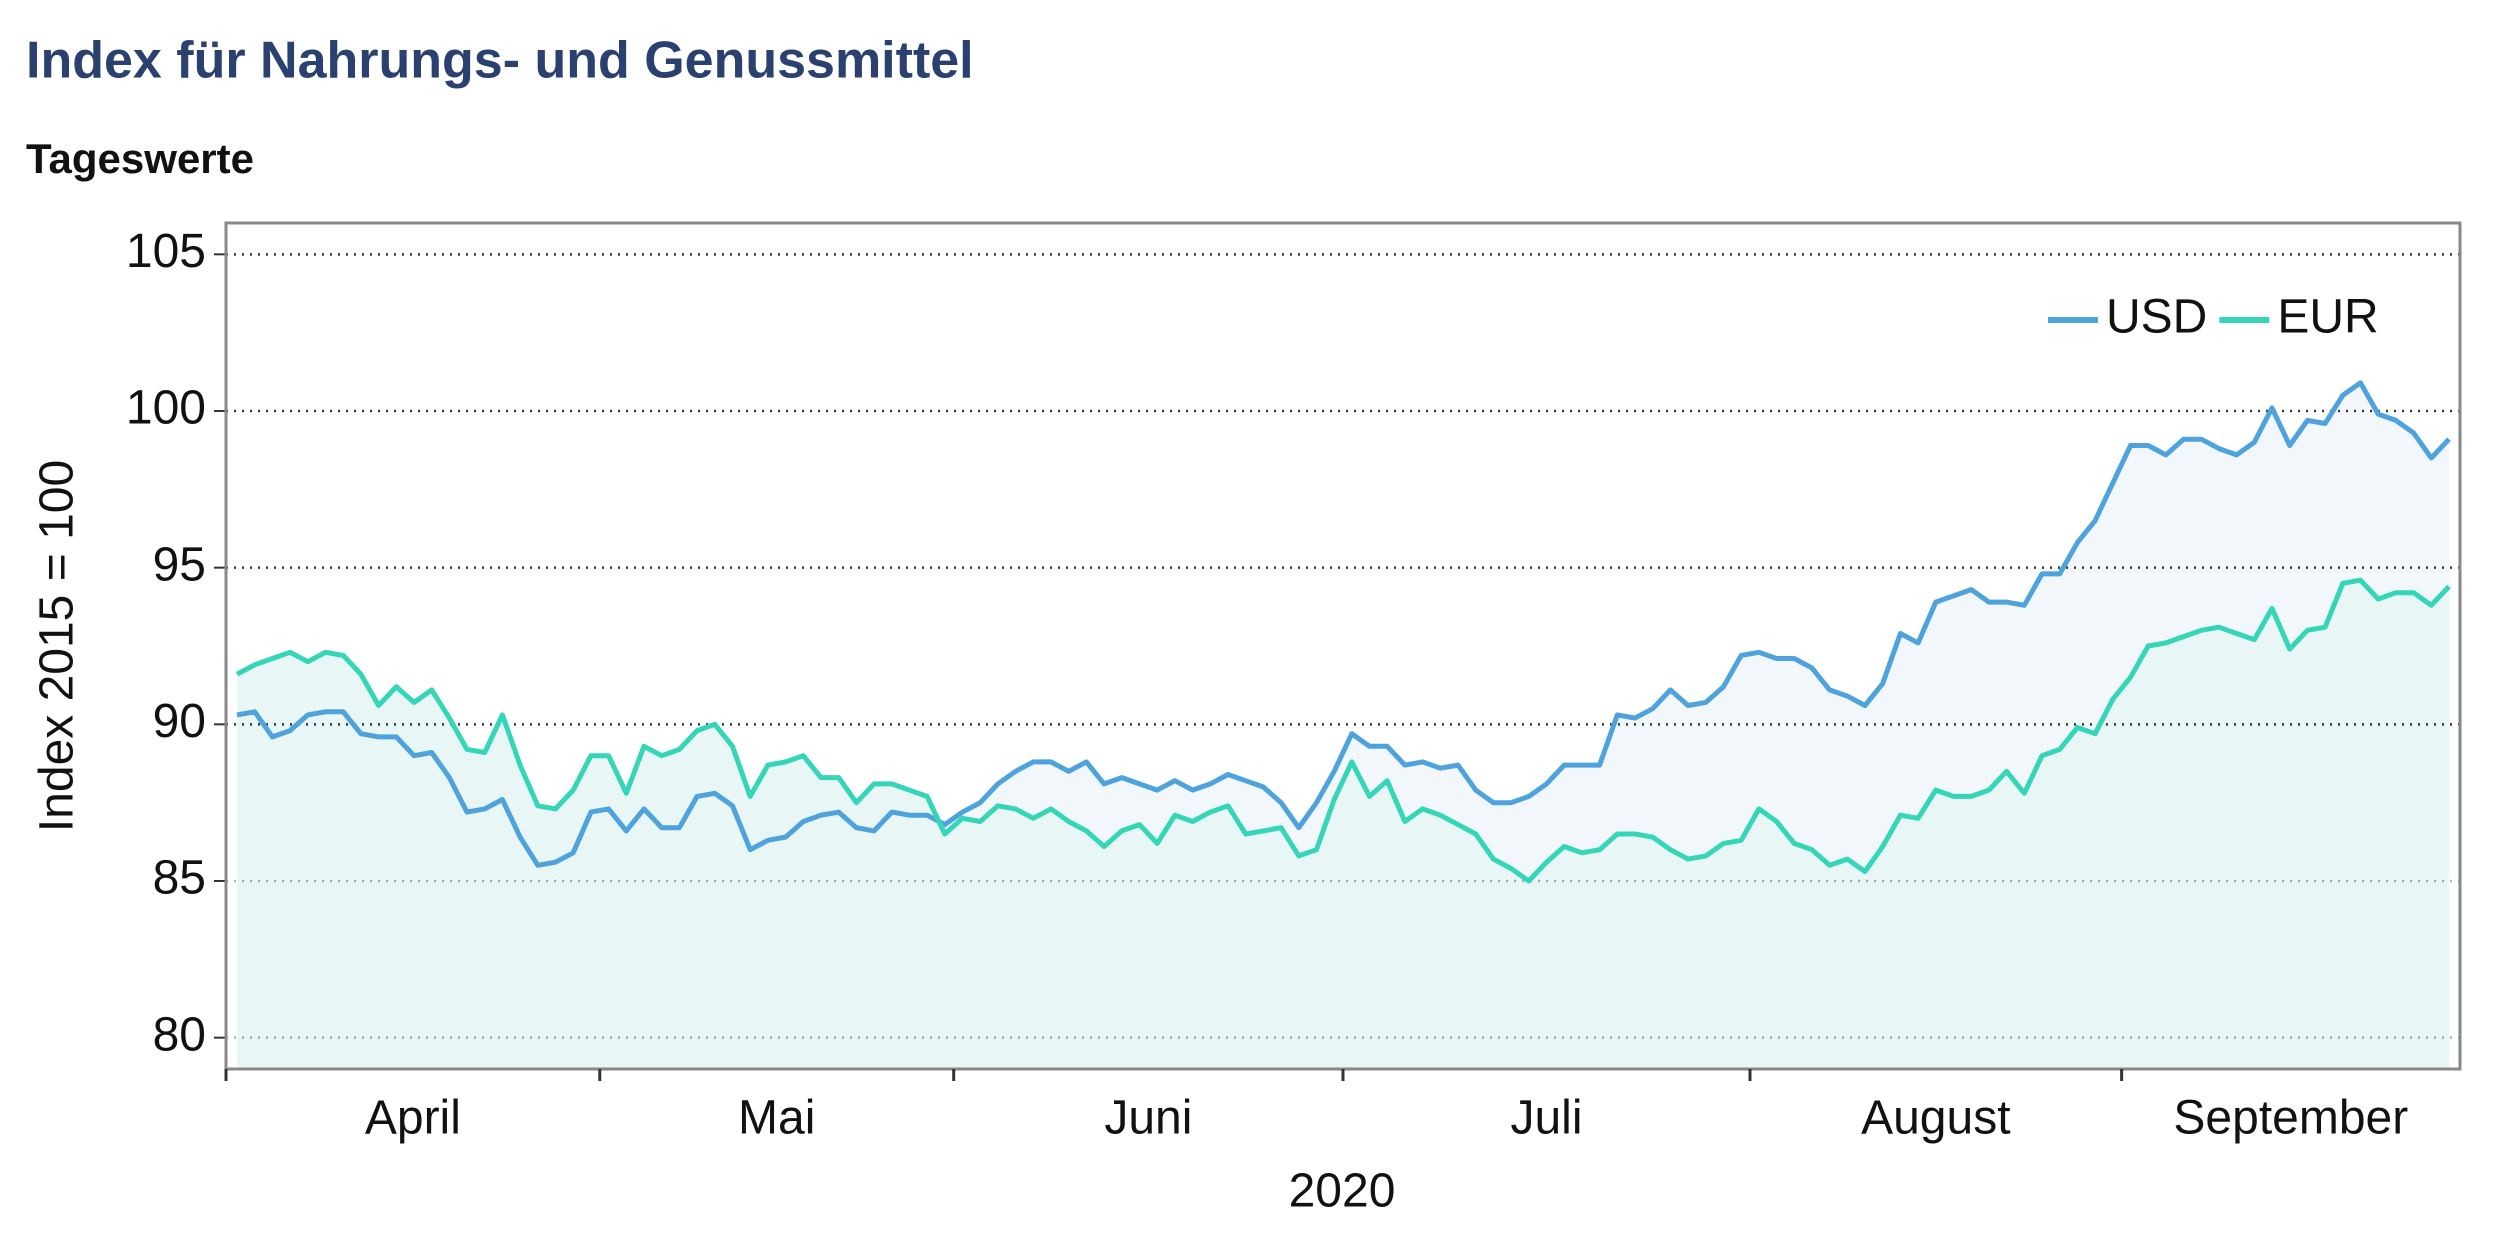 This screenshot has height=1250, width=2500. What do you see at coordinates (166, 408) in the screenshot?
I see `y-tick-label: 100` at bounding box center [166, 408].